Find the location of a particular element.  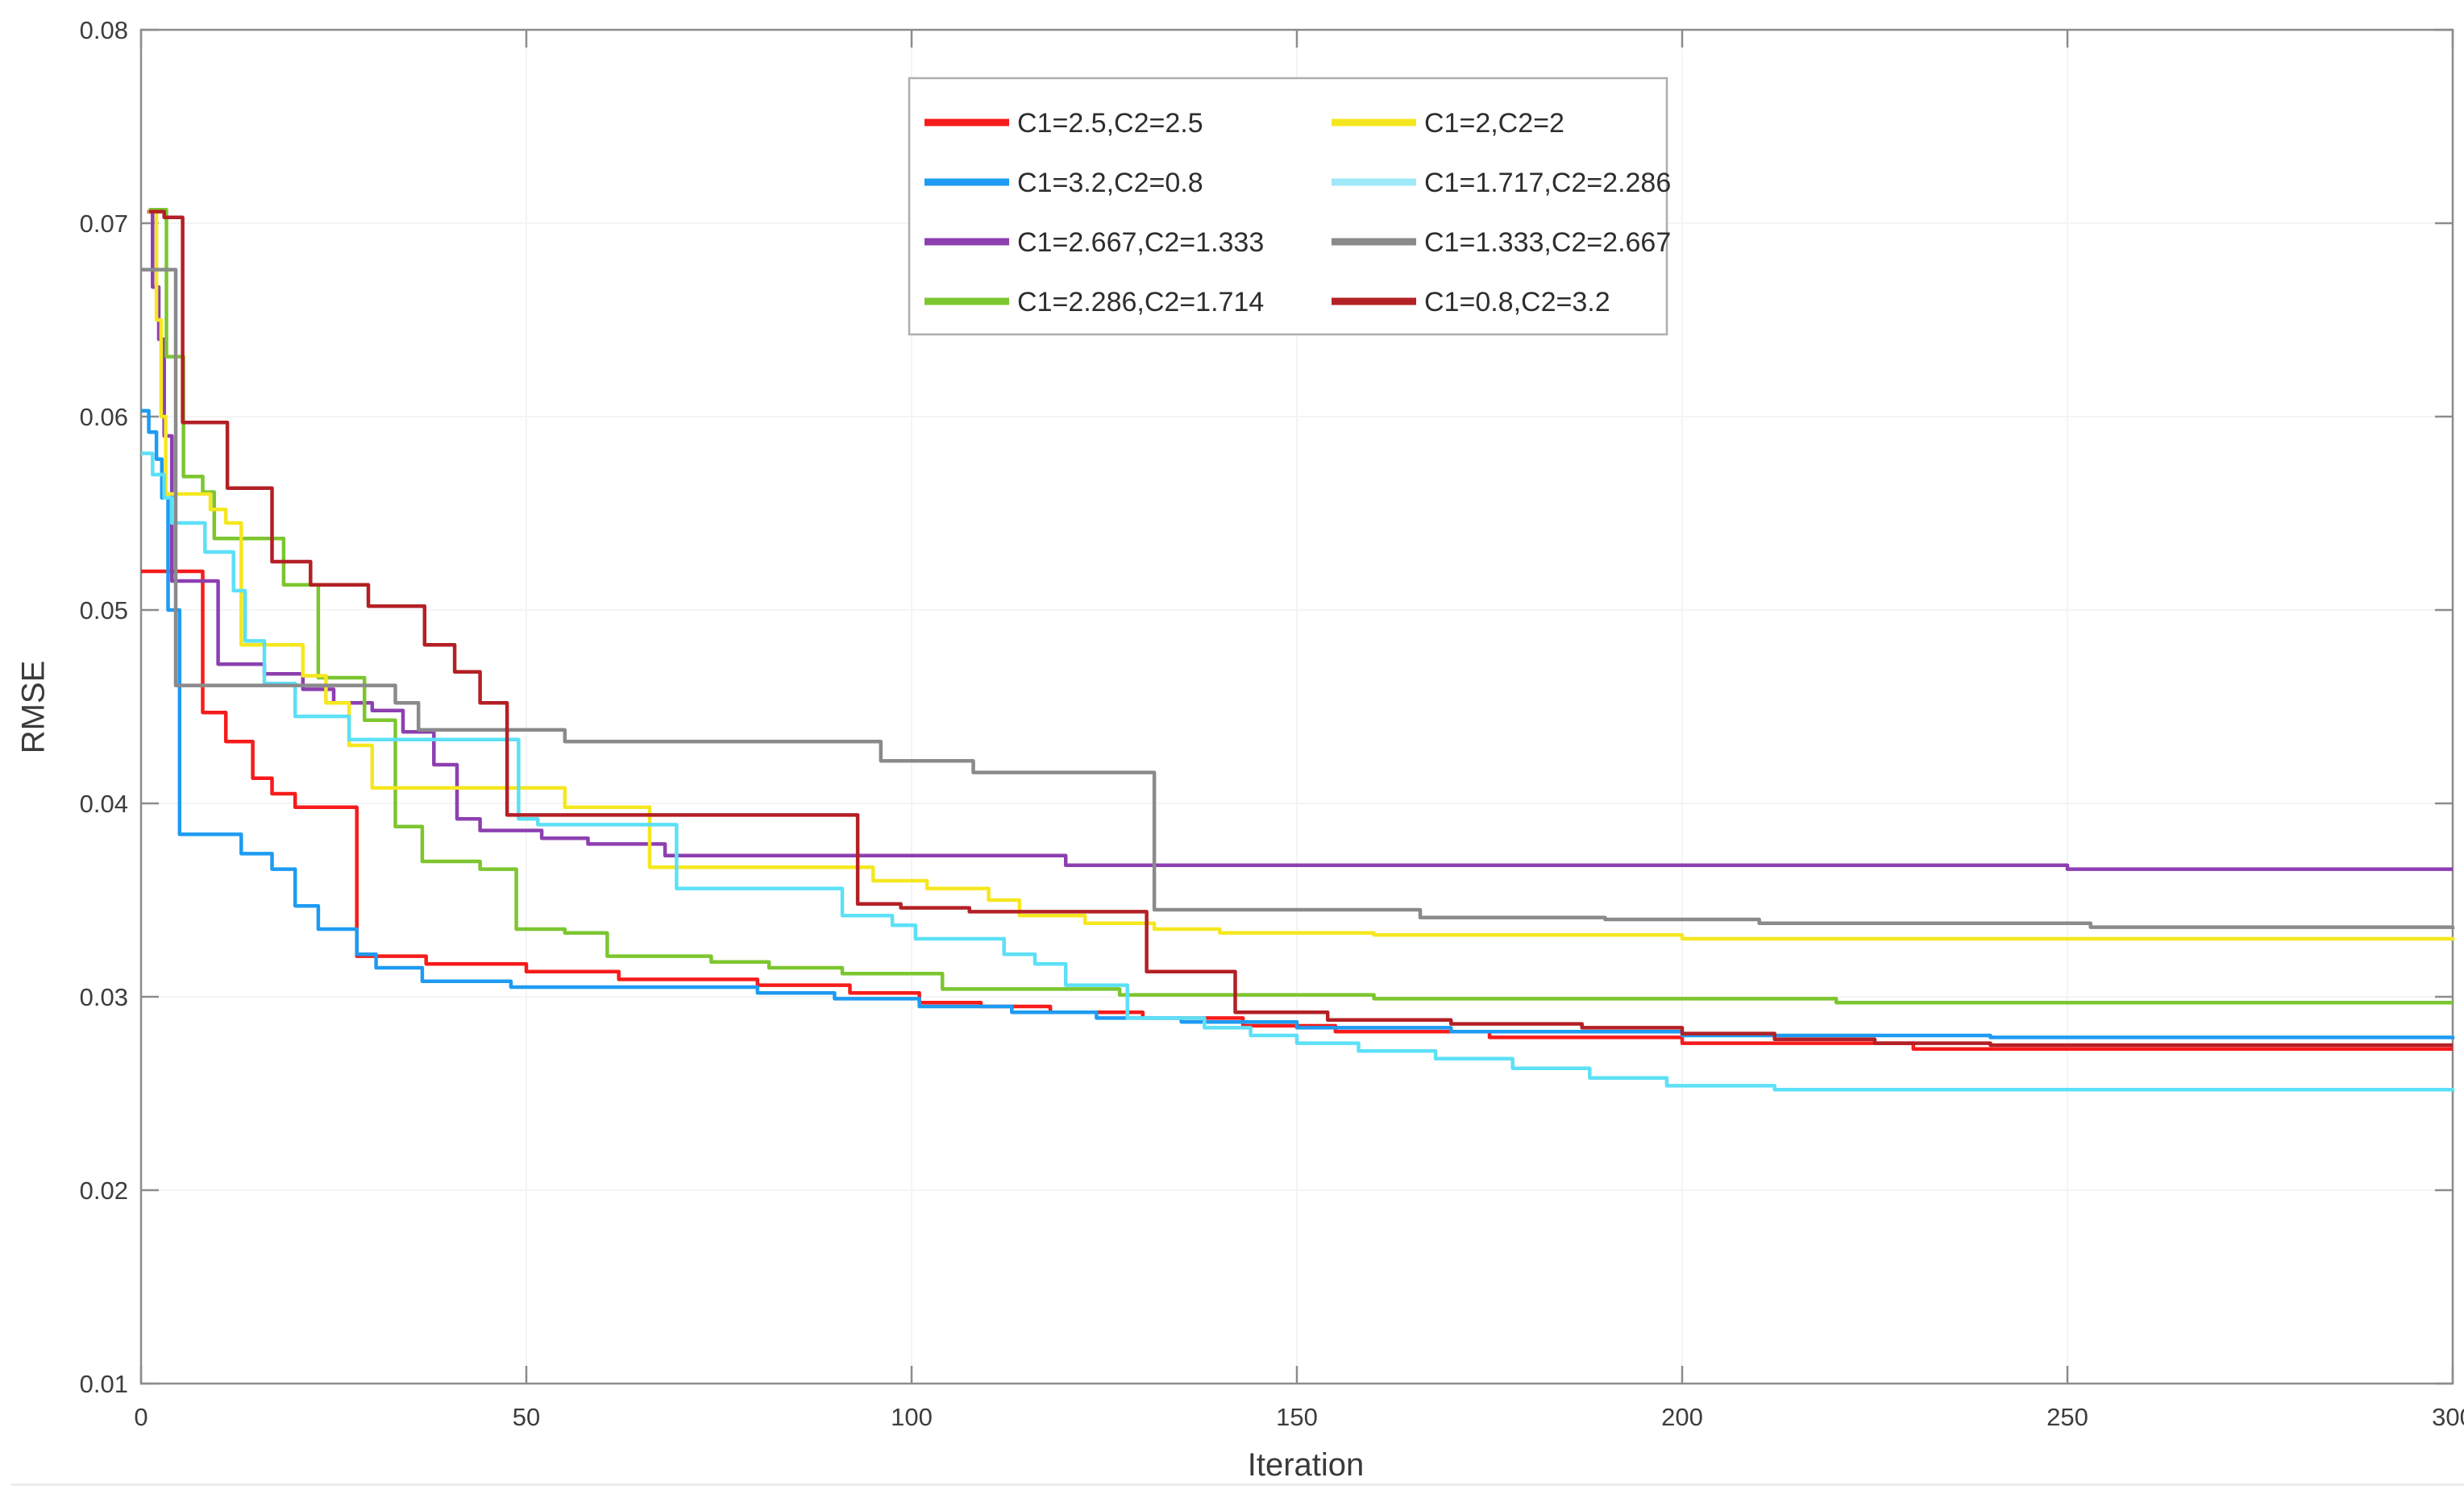

x-tick-label: 150 is located at coordinates (1297, 1417).